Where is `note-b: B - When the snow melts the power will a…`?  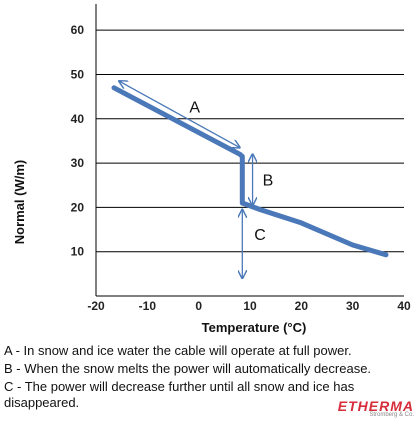 note-b: B - When the snow melts the power will a… is located at coordinates (188, 368).